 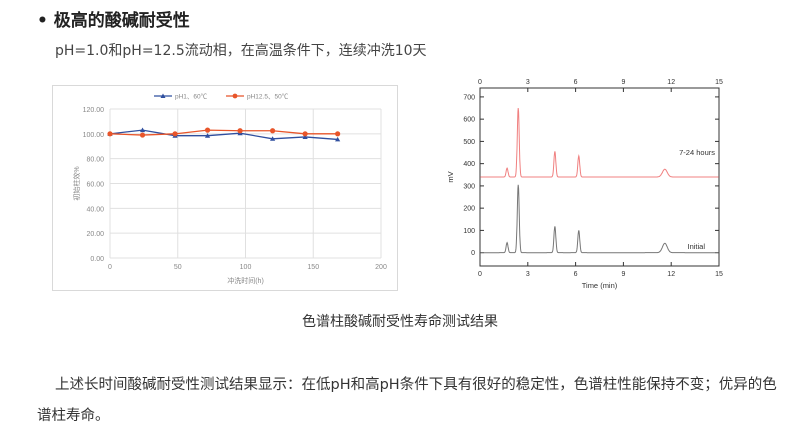 What do you see at coordinates (469, 231) in the screenshot?
I see `y-tick-label: 100` at bounding box center [469, 231].